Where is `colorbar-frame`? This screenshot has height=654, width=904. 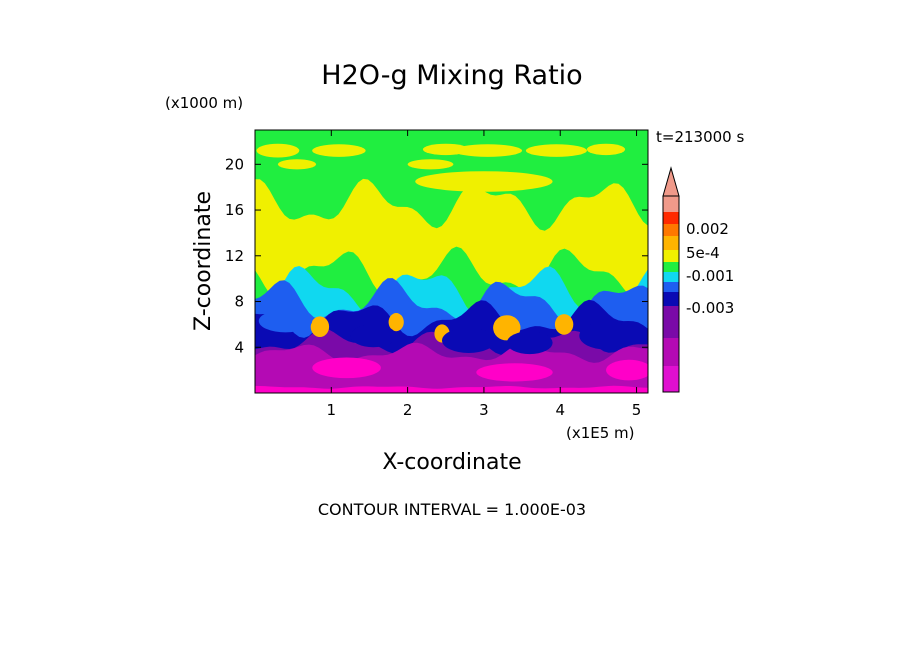 colorbar-frame is located at coordinates (671, 294).